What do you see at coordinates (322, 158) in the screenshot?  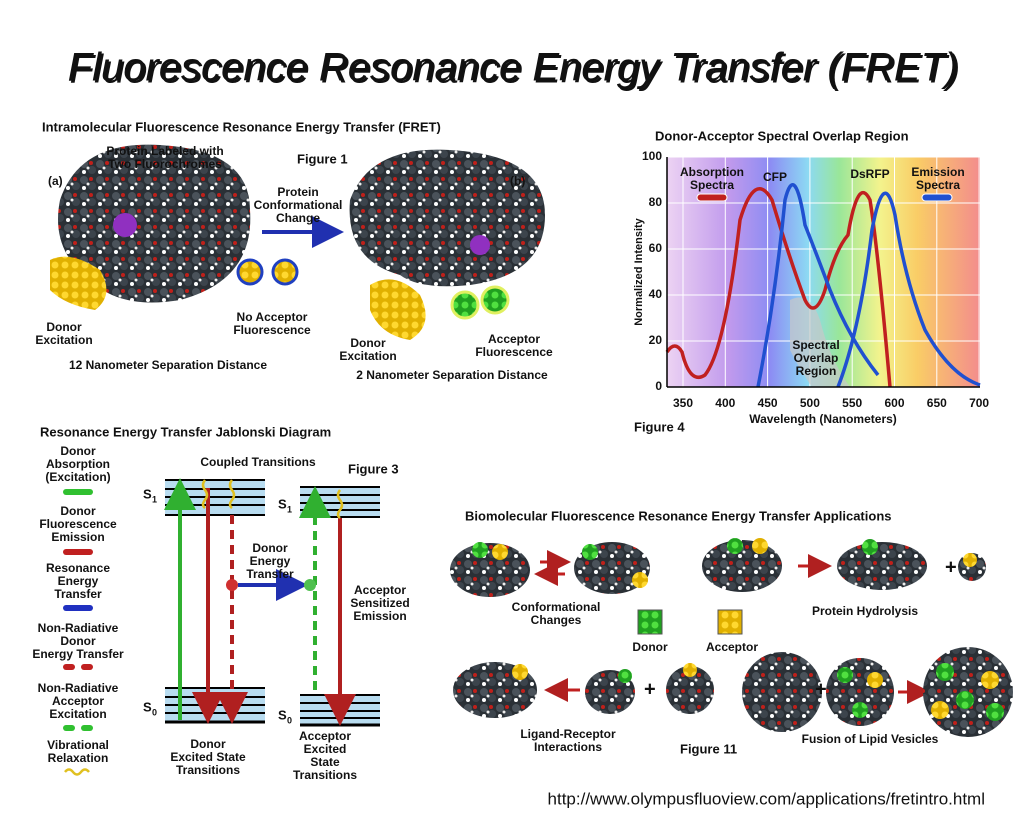 I see `figure-label: Figure 1` at bounding box center [322, 158].